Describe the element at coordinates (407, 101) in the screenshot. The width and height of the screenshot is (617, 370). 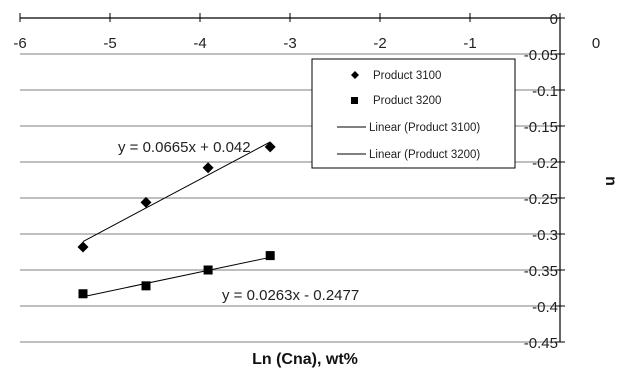
I see `legend-label-product-3200: Product 3200` at that location.